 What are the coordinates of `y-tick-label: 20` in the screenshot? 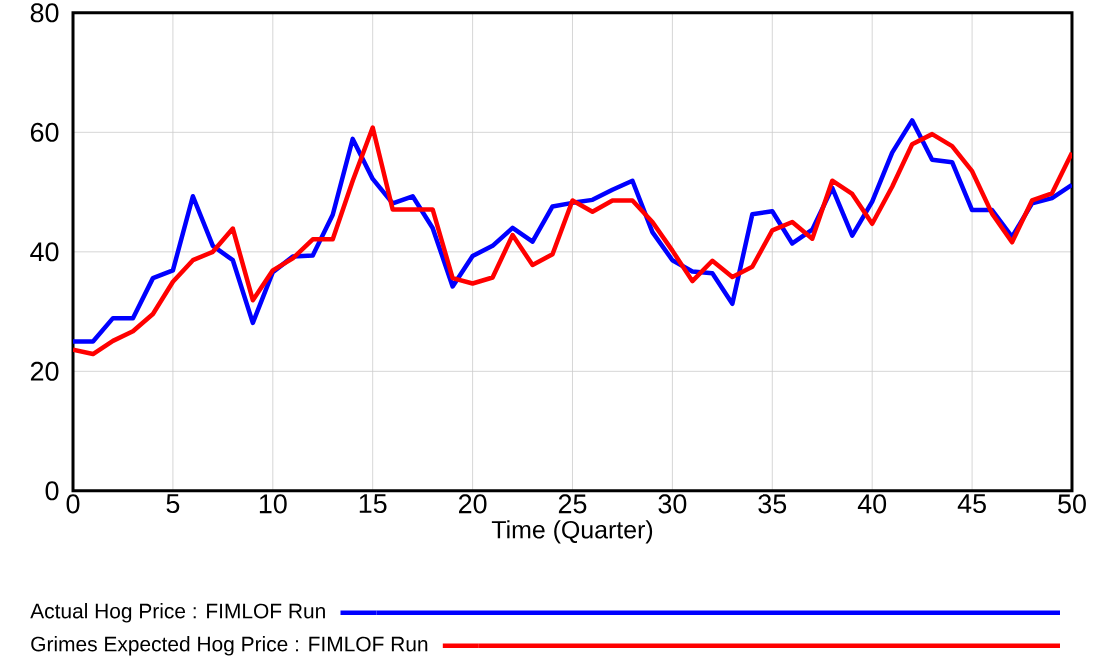 It's located at (44, 371).